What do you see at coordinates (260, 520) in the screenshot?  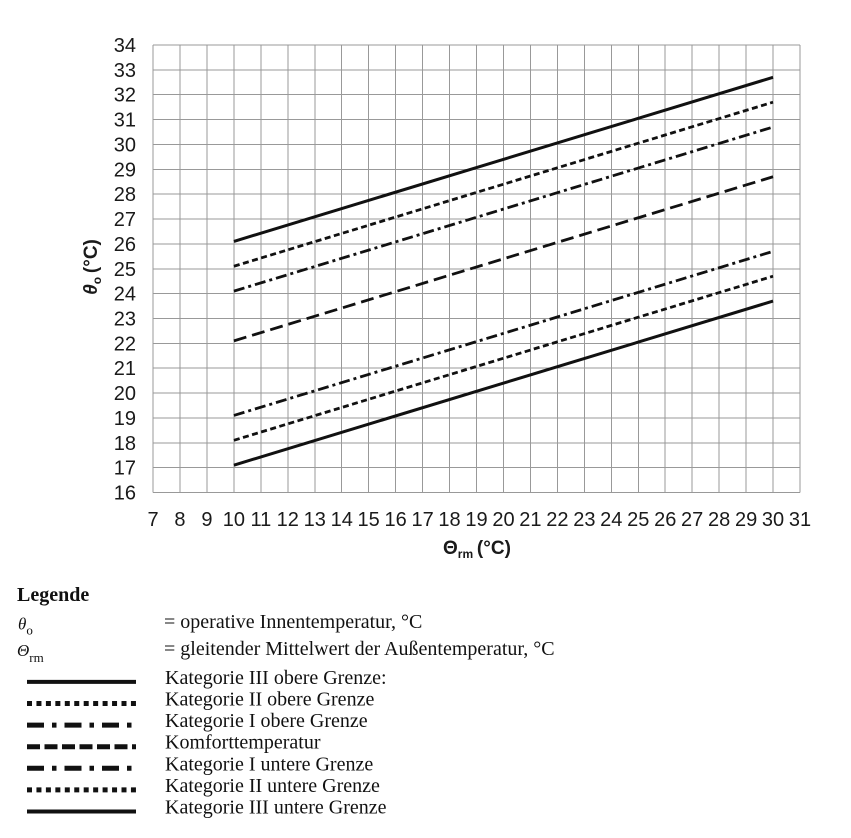 I see `svg-text: 11` at bounding box center [260, 520].